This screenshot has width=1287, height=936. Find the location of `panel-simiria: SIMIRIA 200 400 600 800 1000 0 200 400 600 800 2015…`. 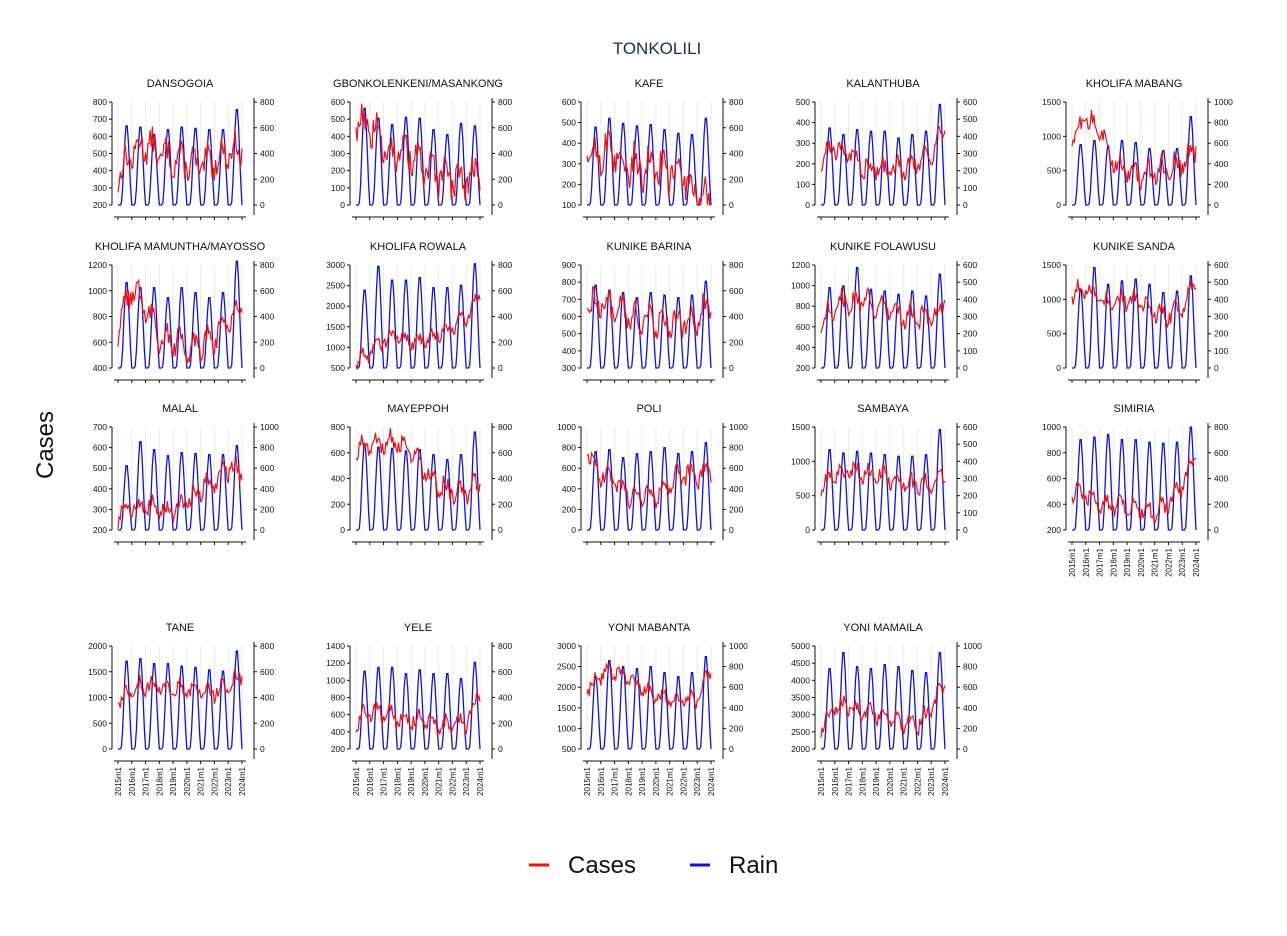

panel-simiria: SIMIRIA 200 400 600 800 1000 0 200 400 600 800 2015… is located at coordinates (1135, 490).